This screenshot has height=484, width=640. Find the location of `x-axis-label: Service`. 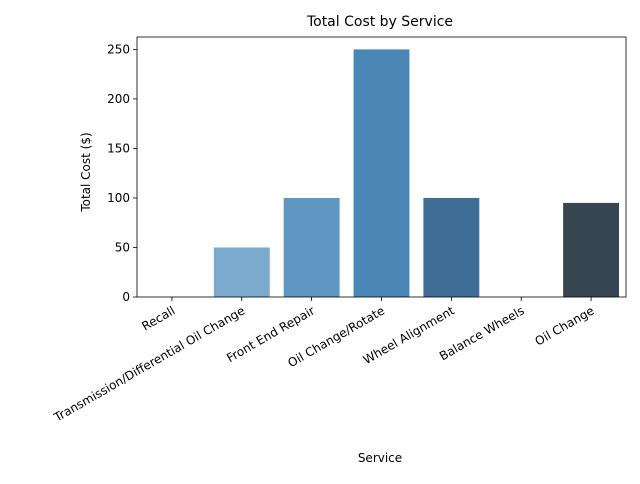

x-axis-label: Service is located at coordinates (380, 458).